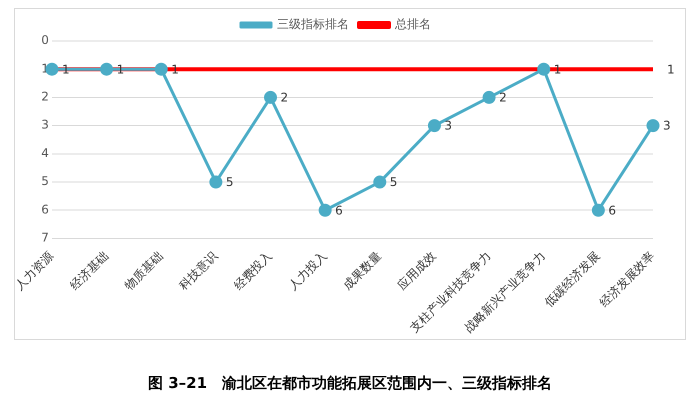 The width and height of the screenshot is (700, 419). What do you see at coordinates (45, 40) in the screenshot?
I see `y-tick-label: 0` at bounding box center [45, 40].